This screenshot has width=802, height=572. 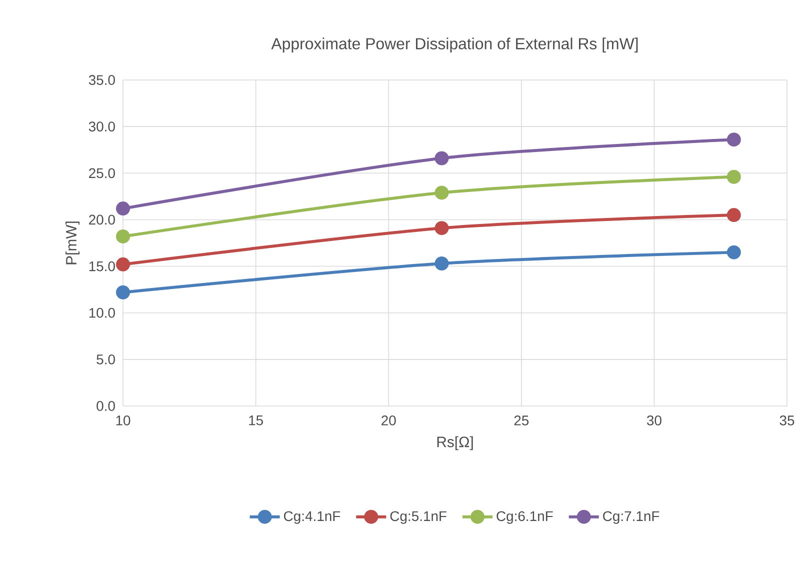 I want to click on x-tick-label: 30, so click(x=654, y=421).